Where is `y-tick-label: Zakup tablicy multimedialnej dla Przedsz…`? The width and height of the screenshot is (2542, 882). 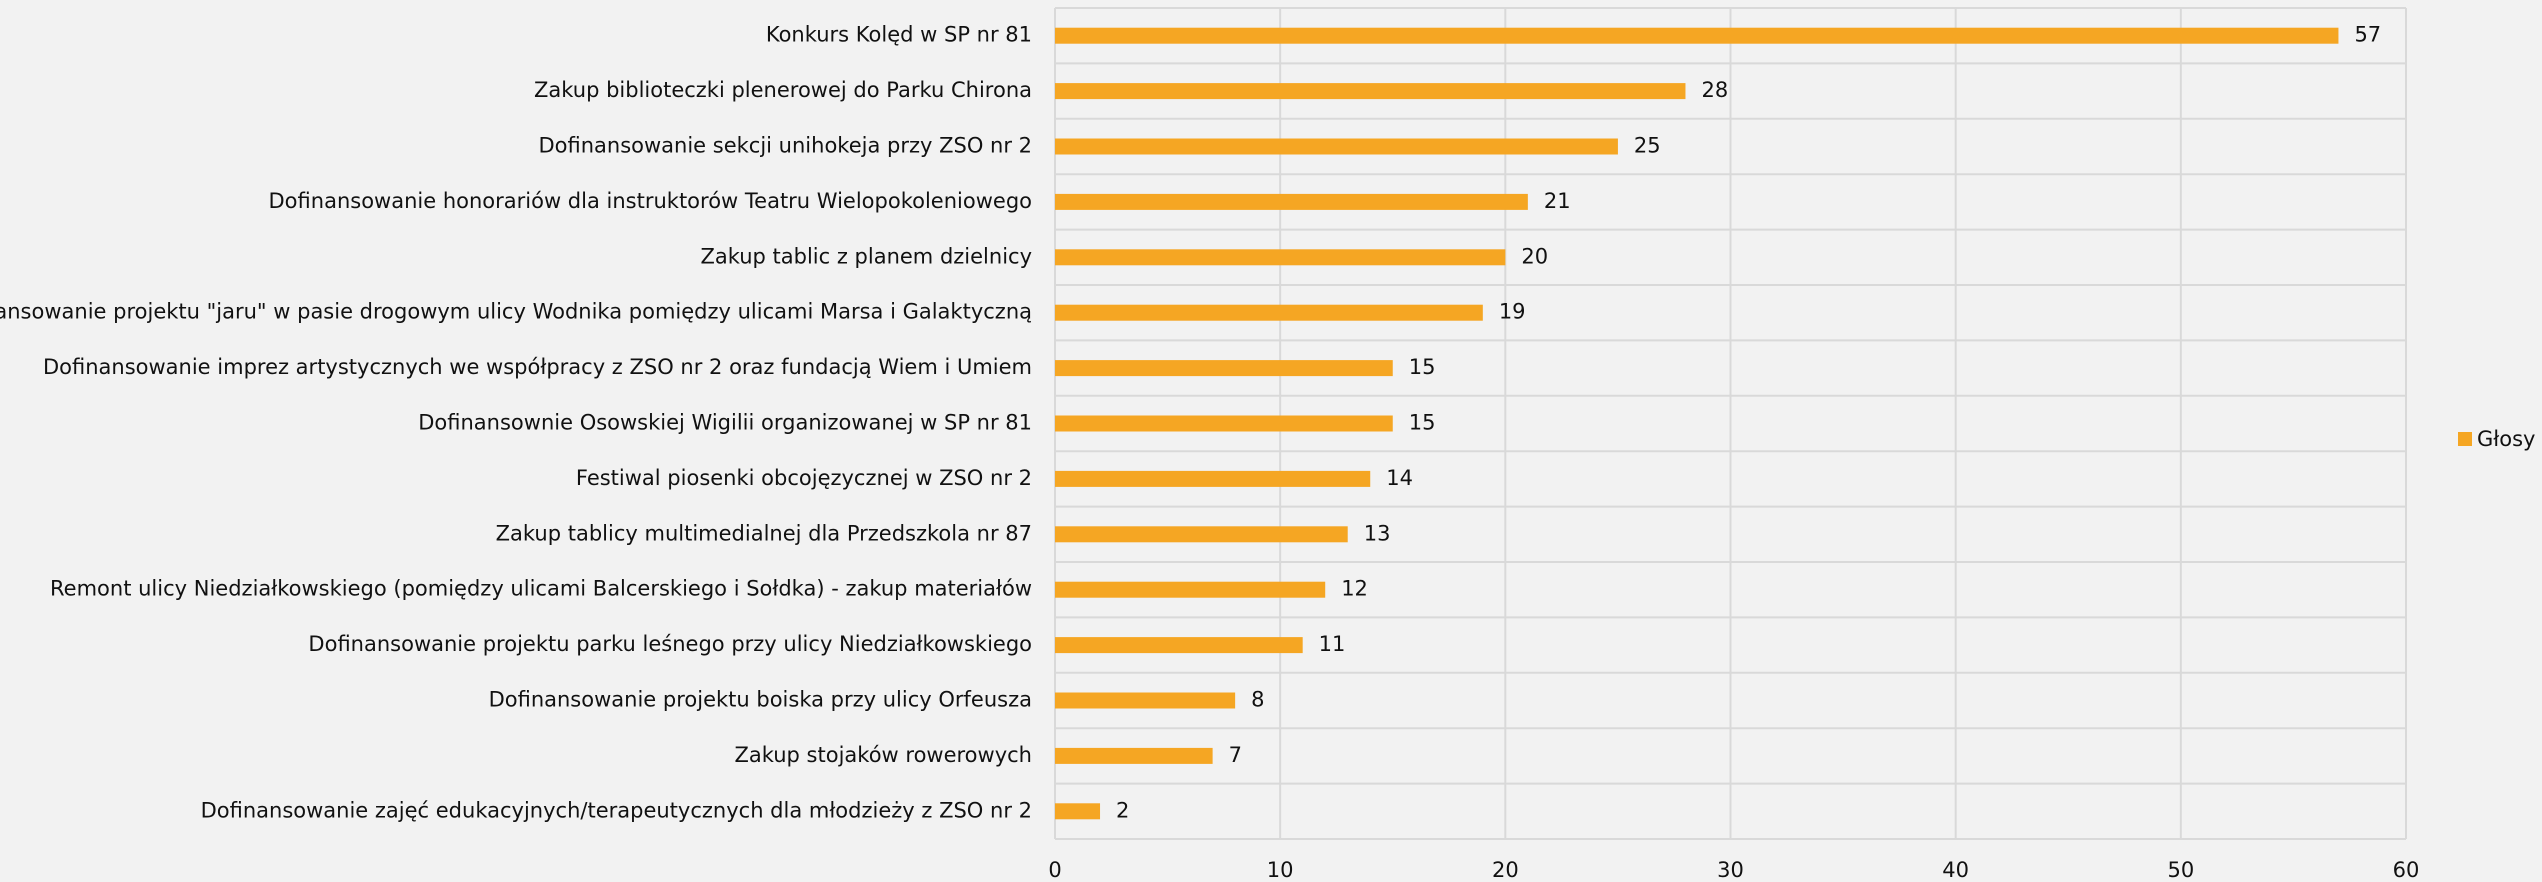
y-tick-label: Zakup tablicy multimedialnej dla Przedsz… is located at coordinates (764, 533).